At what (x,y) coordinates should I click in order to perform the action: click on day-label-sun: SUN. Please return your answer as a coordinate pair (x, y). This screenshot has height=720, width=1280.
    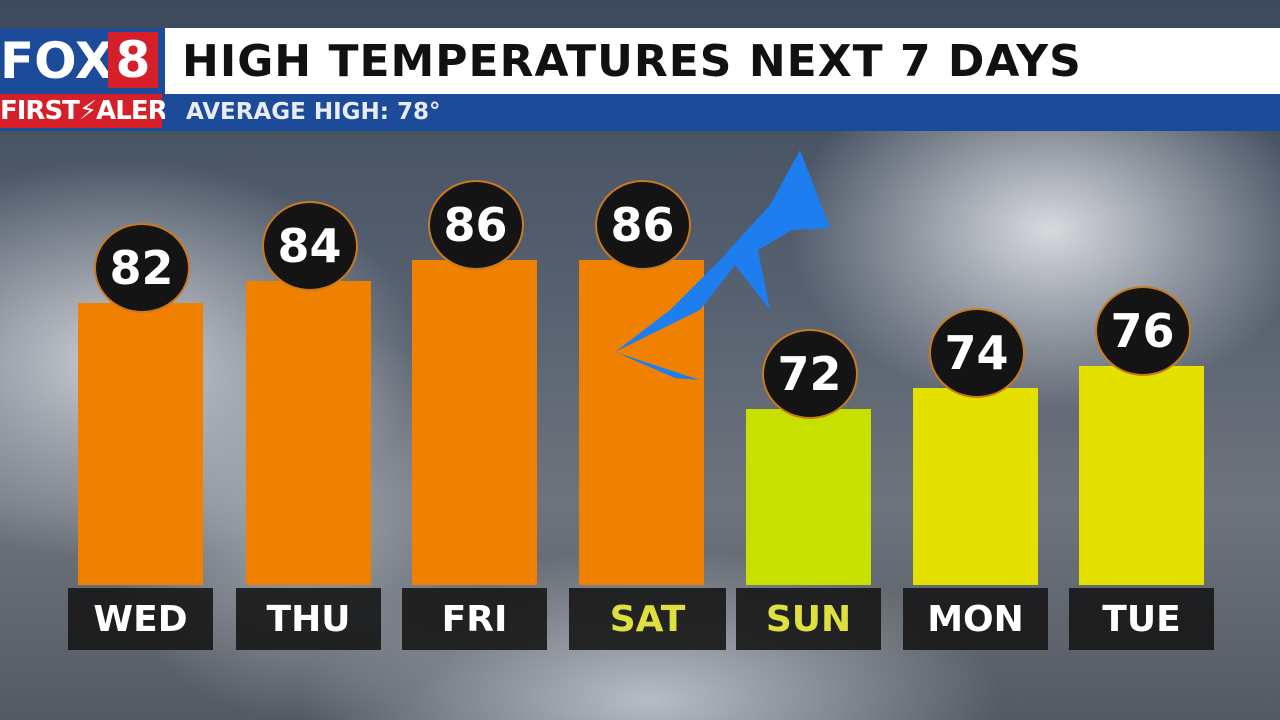
    Looking at the image, I should click on (808, 619).